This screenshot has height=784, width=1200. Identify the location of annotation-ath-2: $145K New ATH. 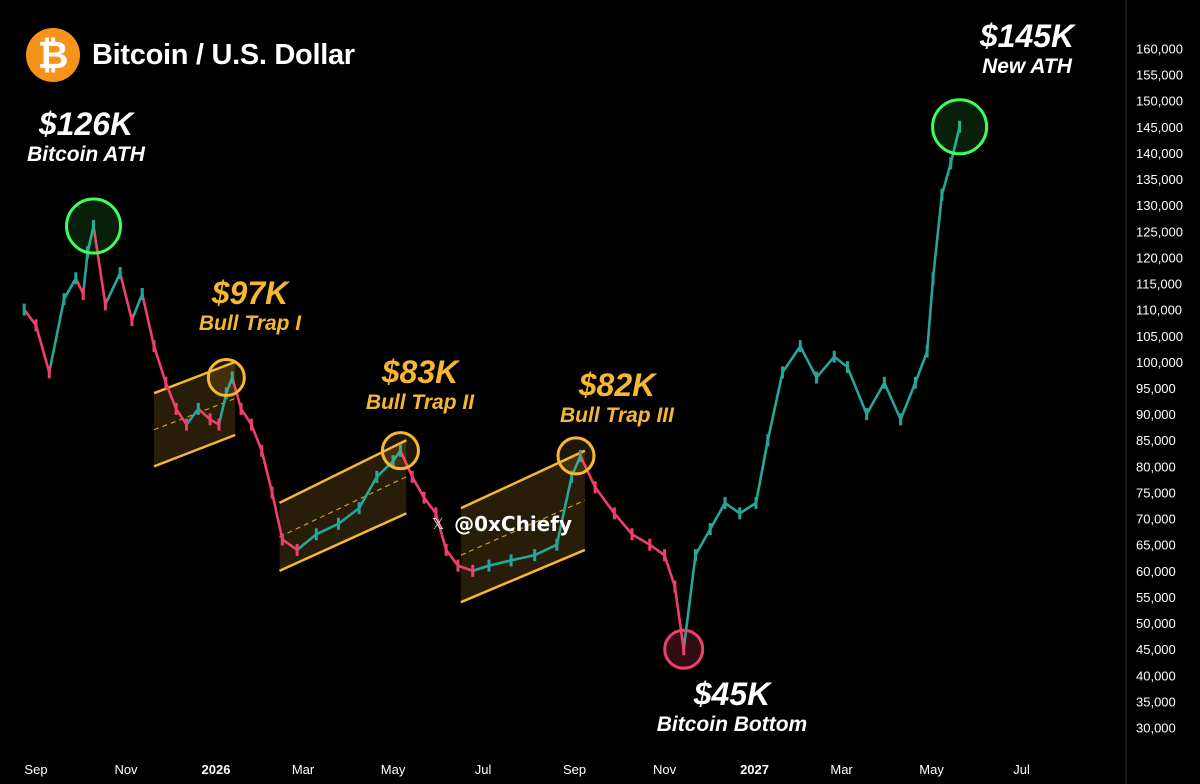
(1027, 49).